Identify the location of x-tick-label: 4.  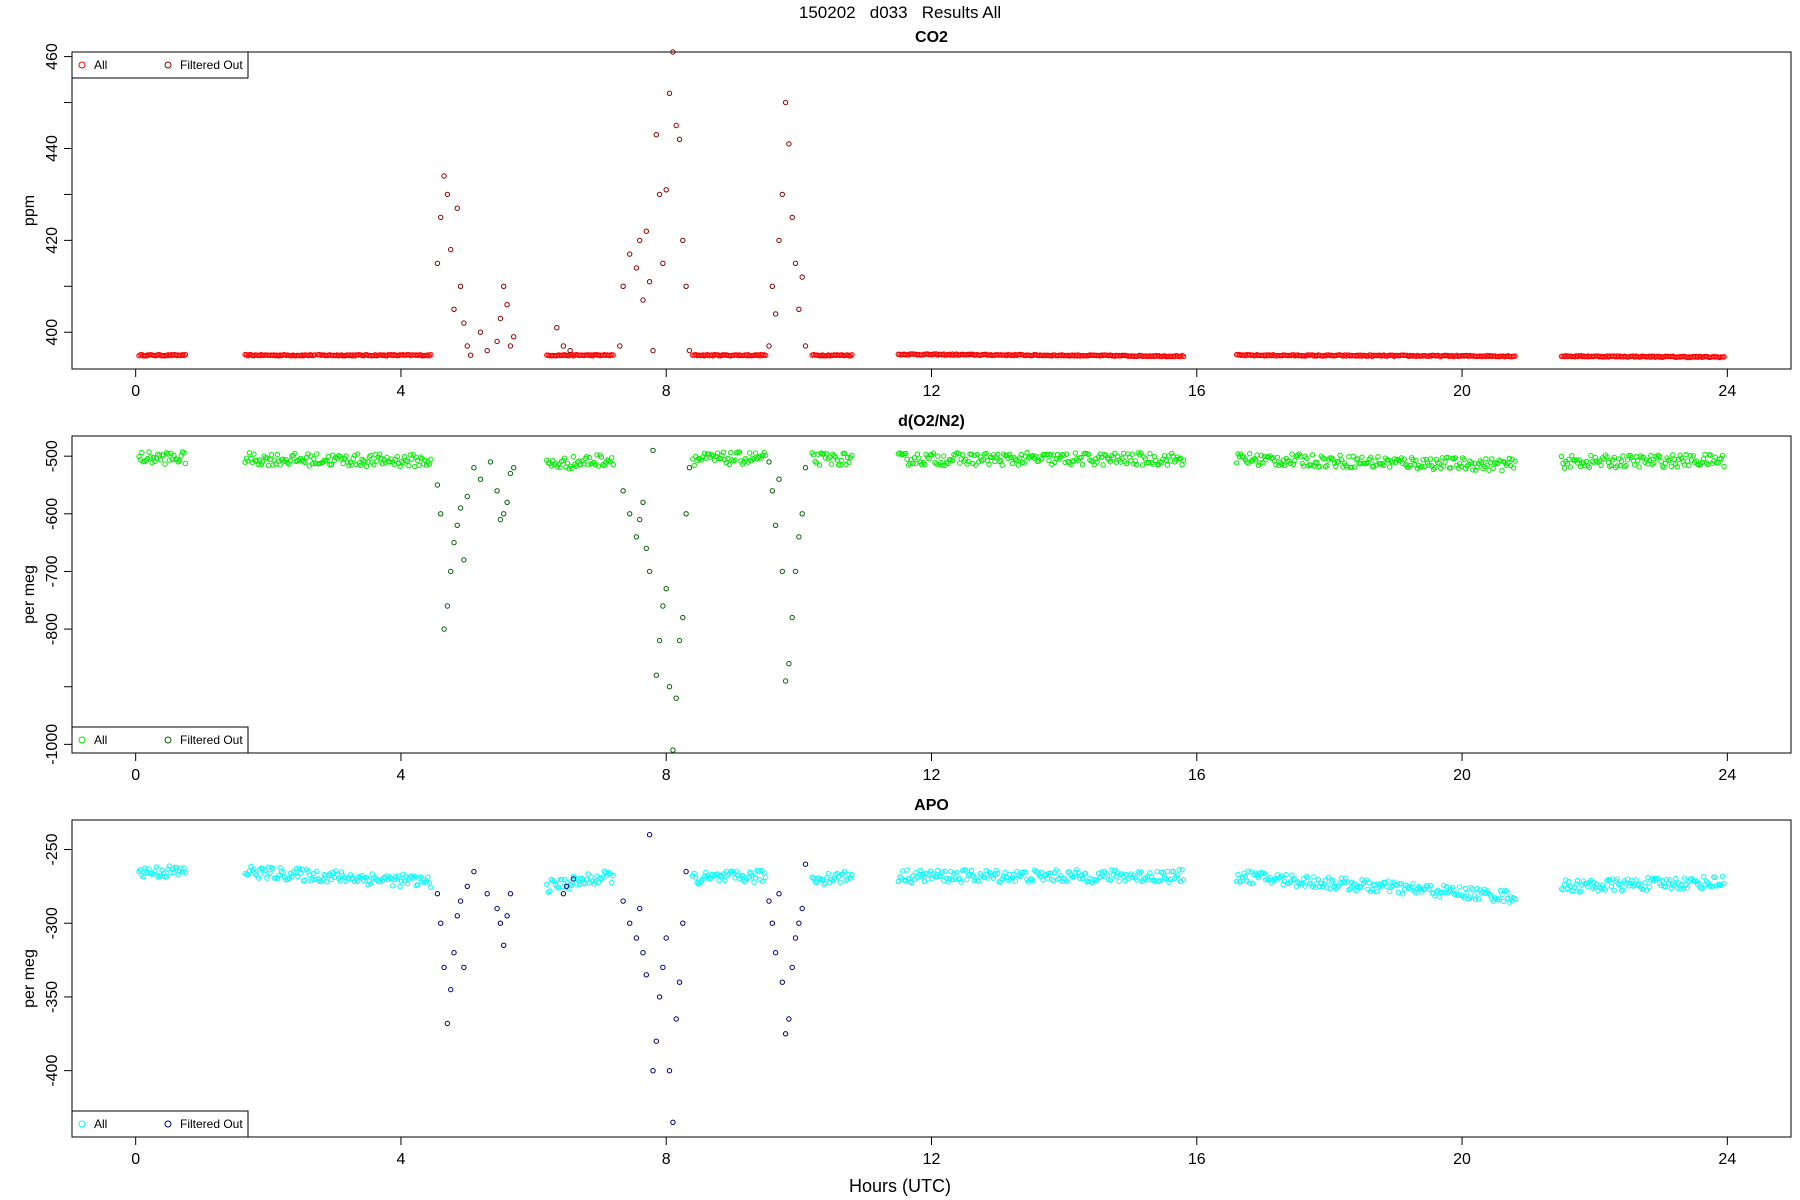
(400, 391).